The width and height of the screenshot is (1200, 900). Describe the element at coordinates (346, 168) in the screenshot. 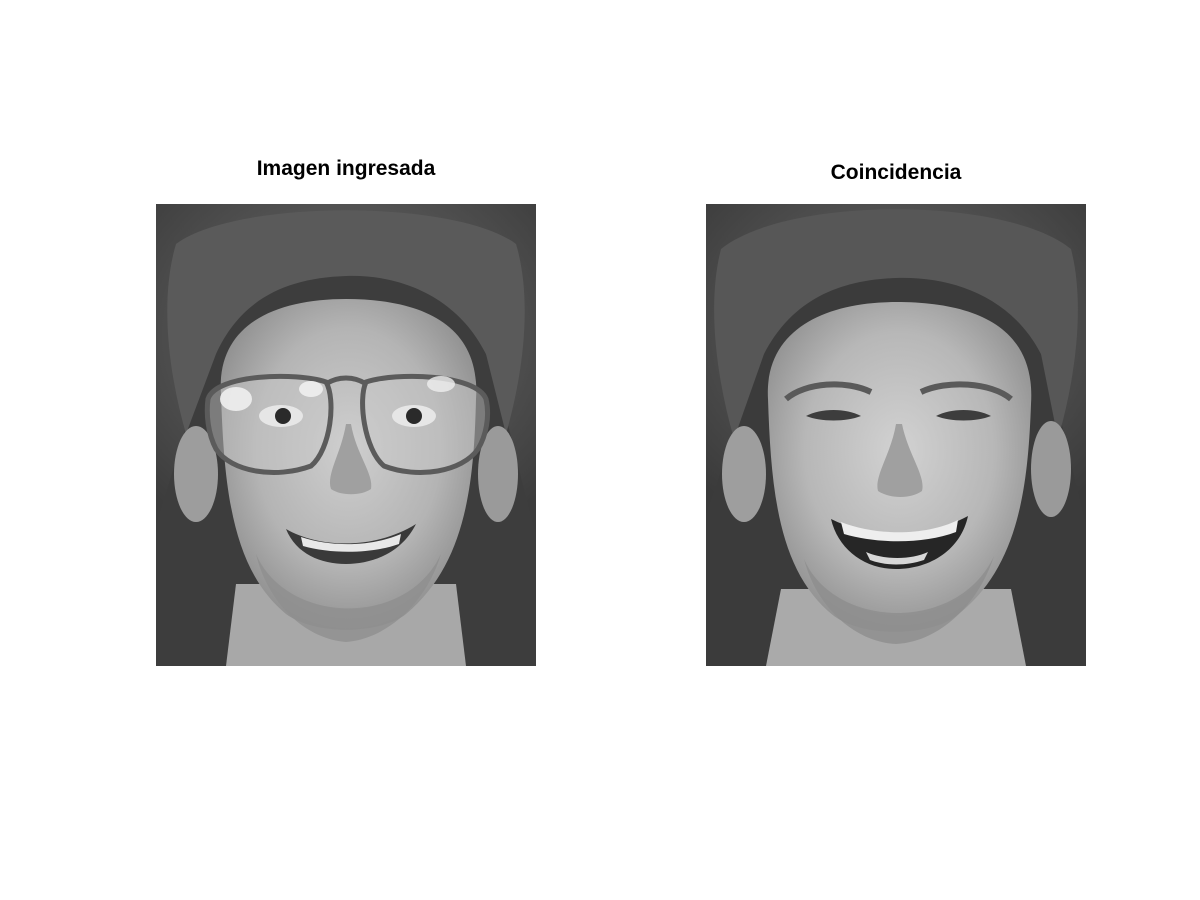

I see `panel-title-input: Imagen ingresada` at that location.